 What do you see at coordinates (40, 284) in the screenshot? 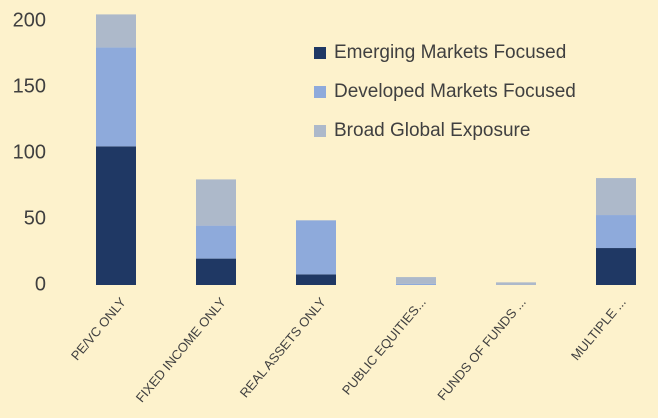
I see `y-tick-label: 0` at bounding box center [40, 284].